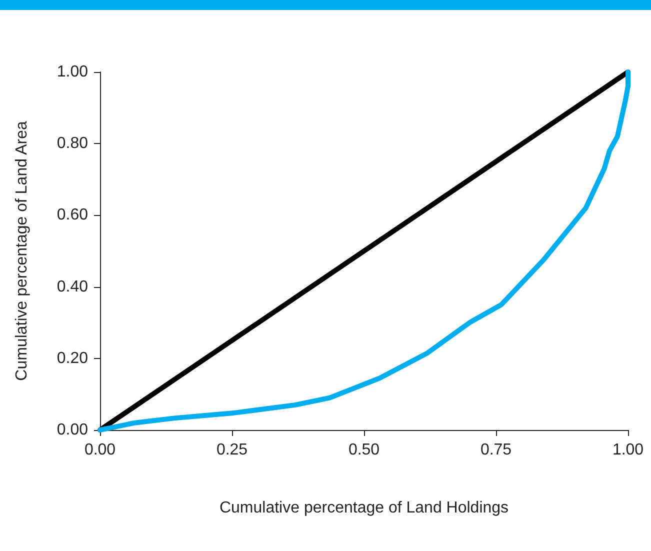  What do you see at coordinates (72, 287) in the screenshot?
I see `y-tick-label: 0.40` at bounding box center [72, 287].